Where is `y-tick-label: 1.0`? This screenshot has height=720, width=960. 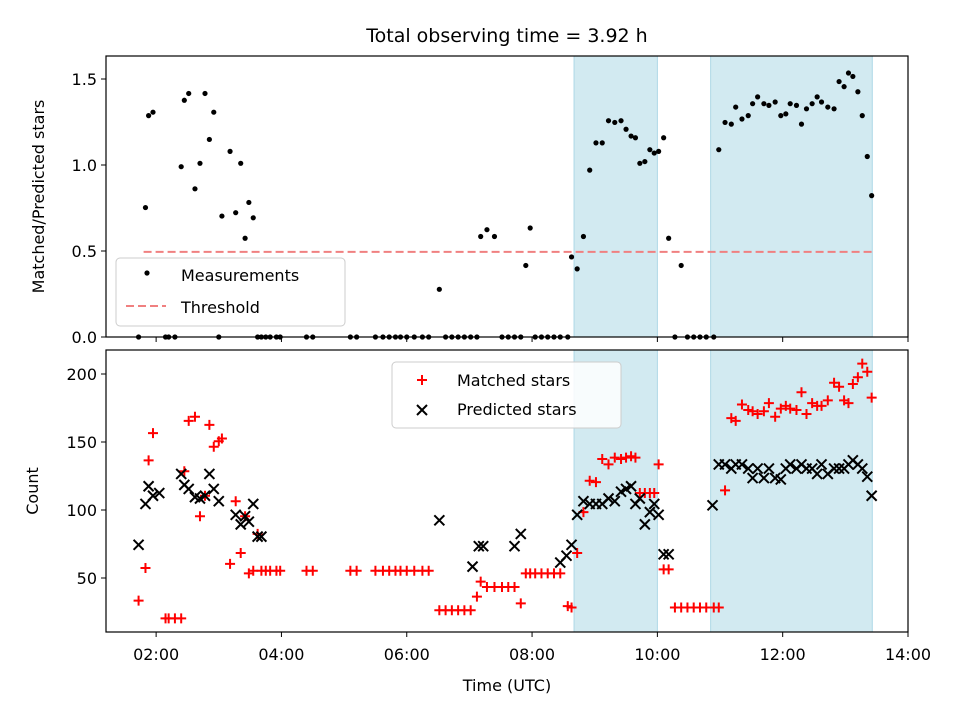
y-tick-label: 1.0 is located at coordinates (84, 165).